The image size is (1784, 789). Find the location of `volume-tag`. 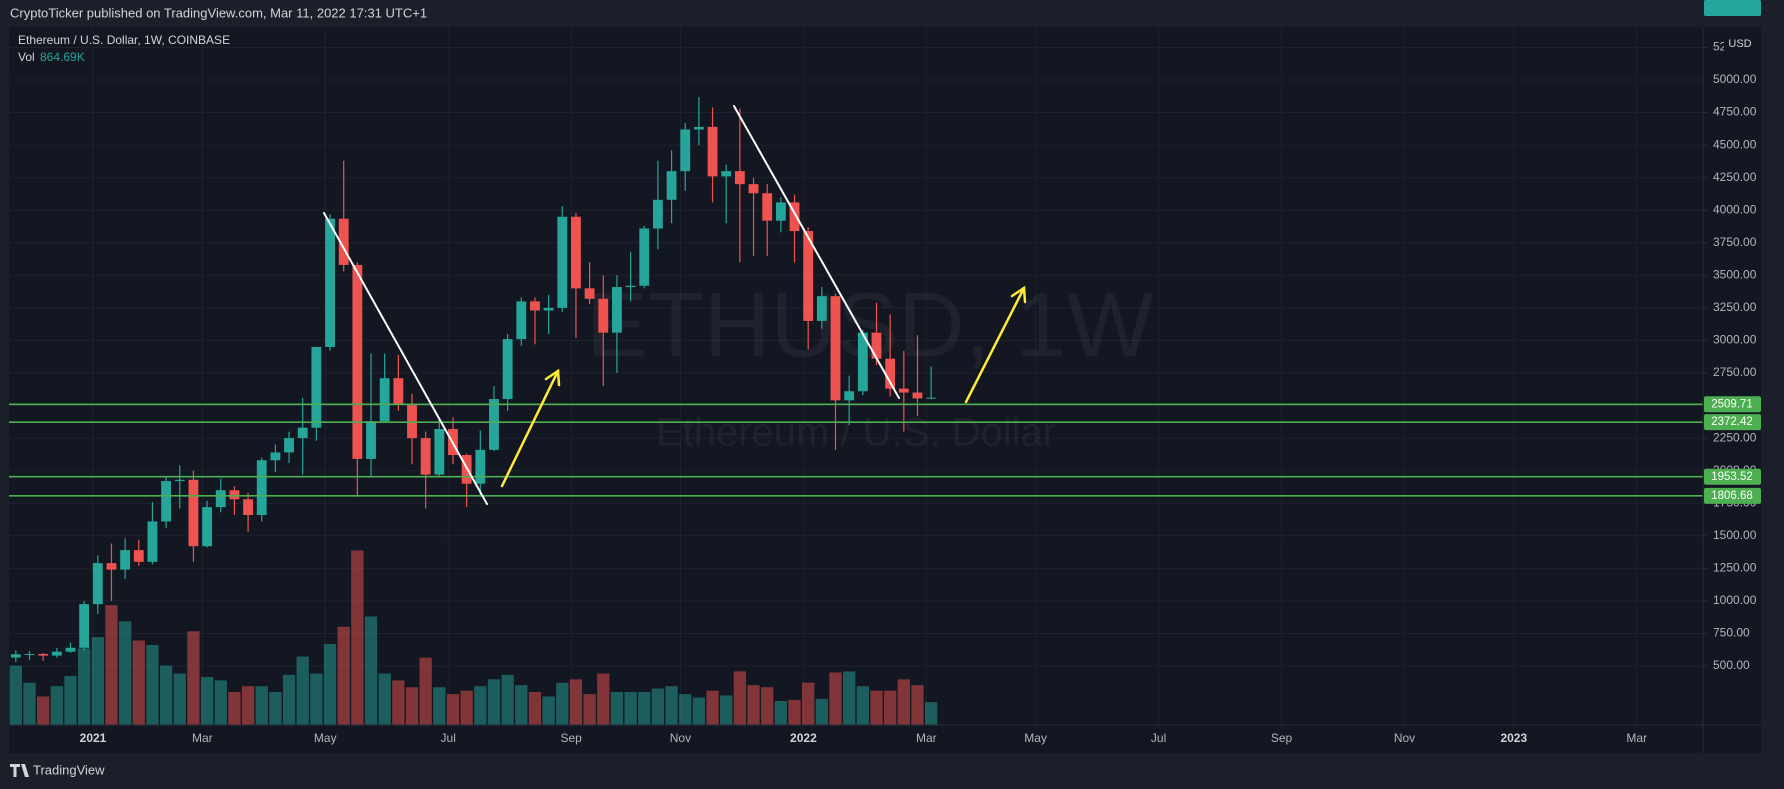

volume-tag is located at coordinates (1732, 8).